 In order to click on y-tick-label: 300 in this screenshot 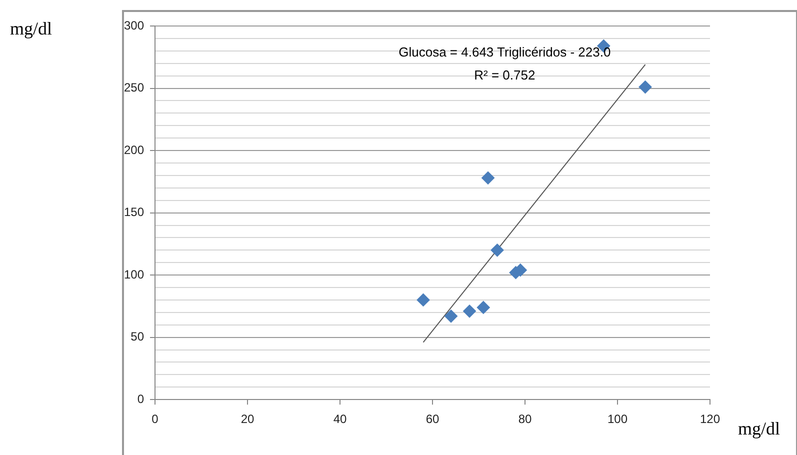, I will do `click(134, 25)`.